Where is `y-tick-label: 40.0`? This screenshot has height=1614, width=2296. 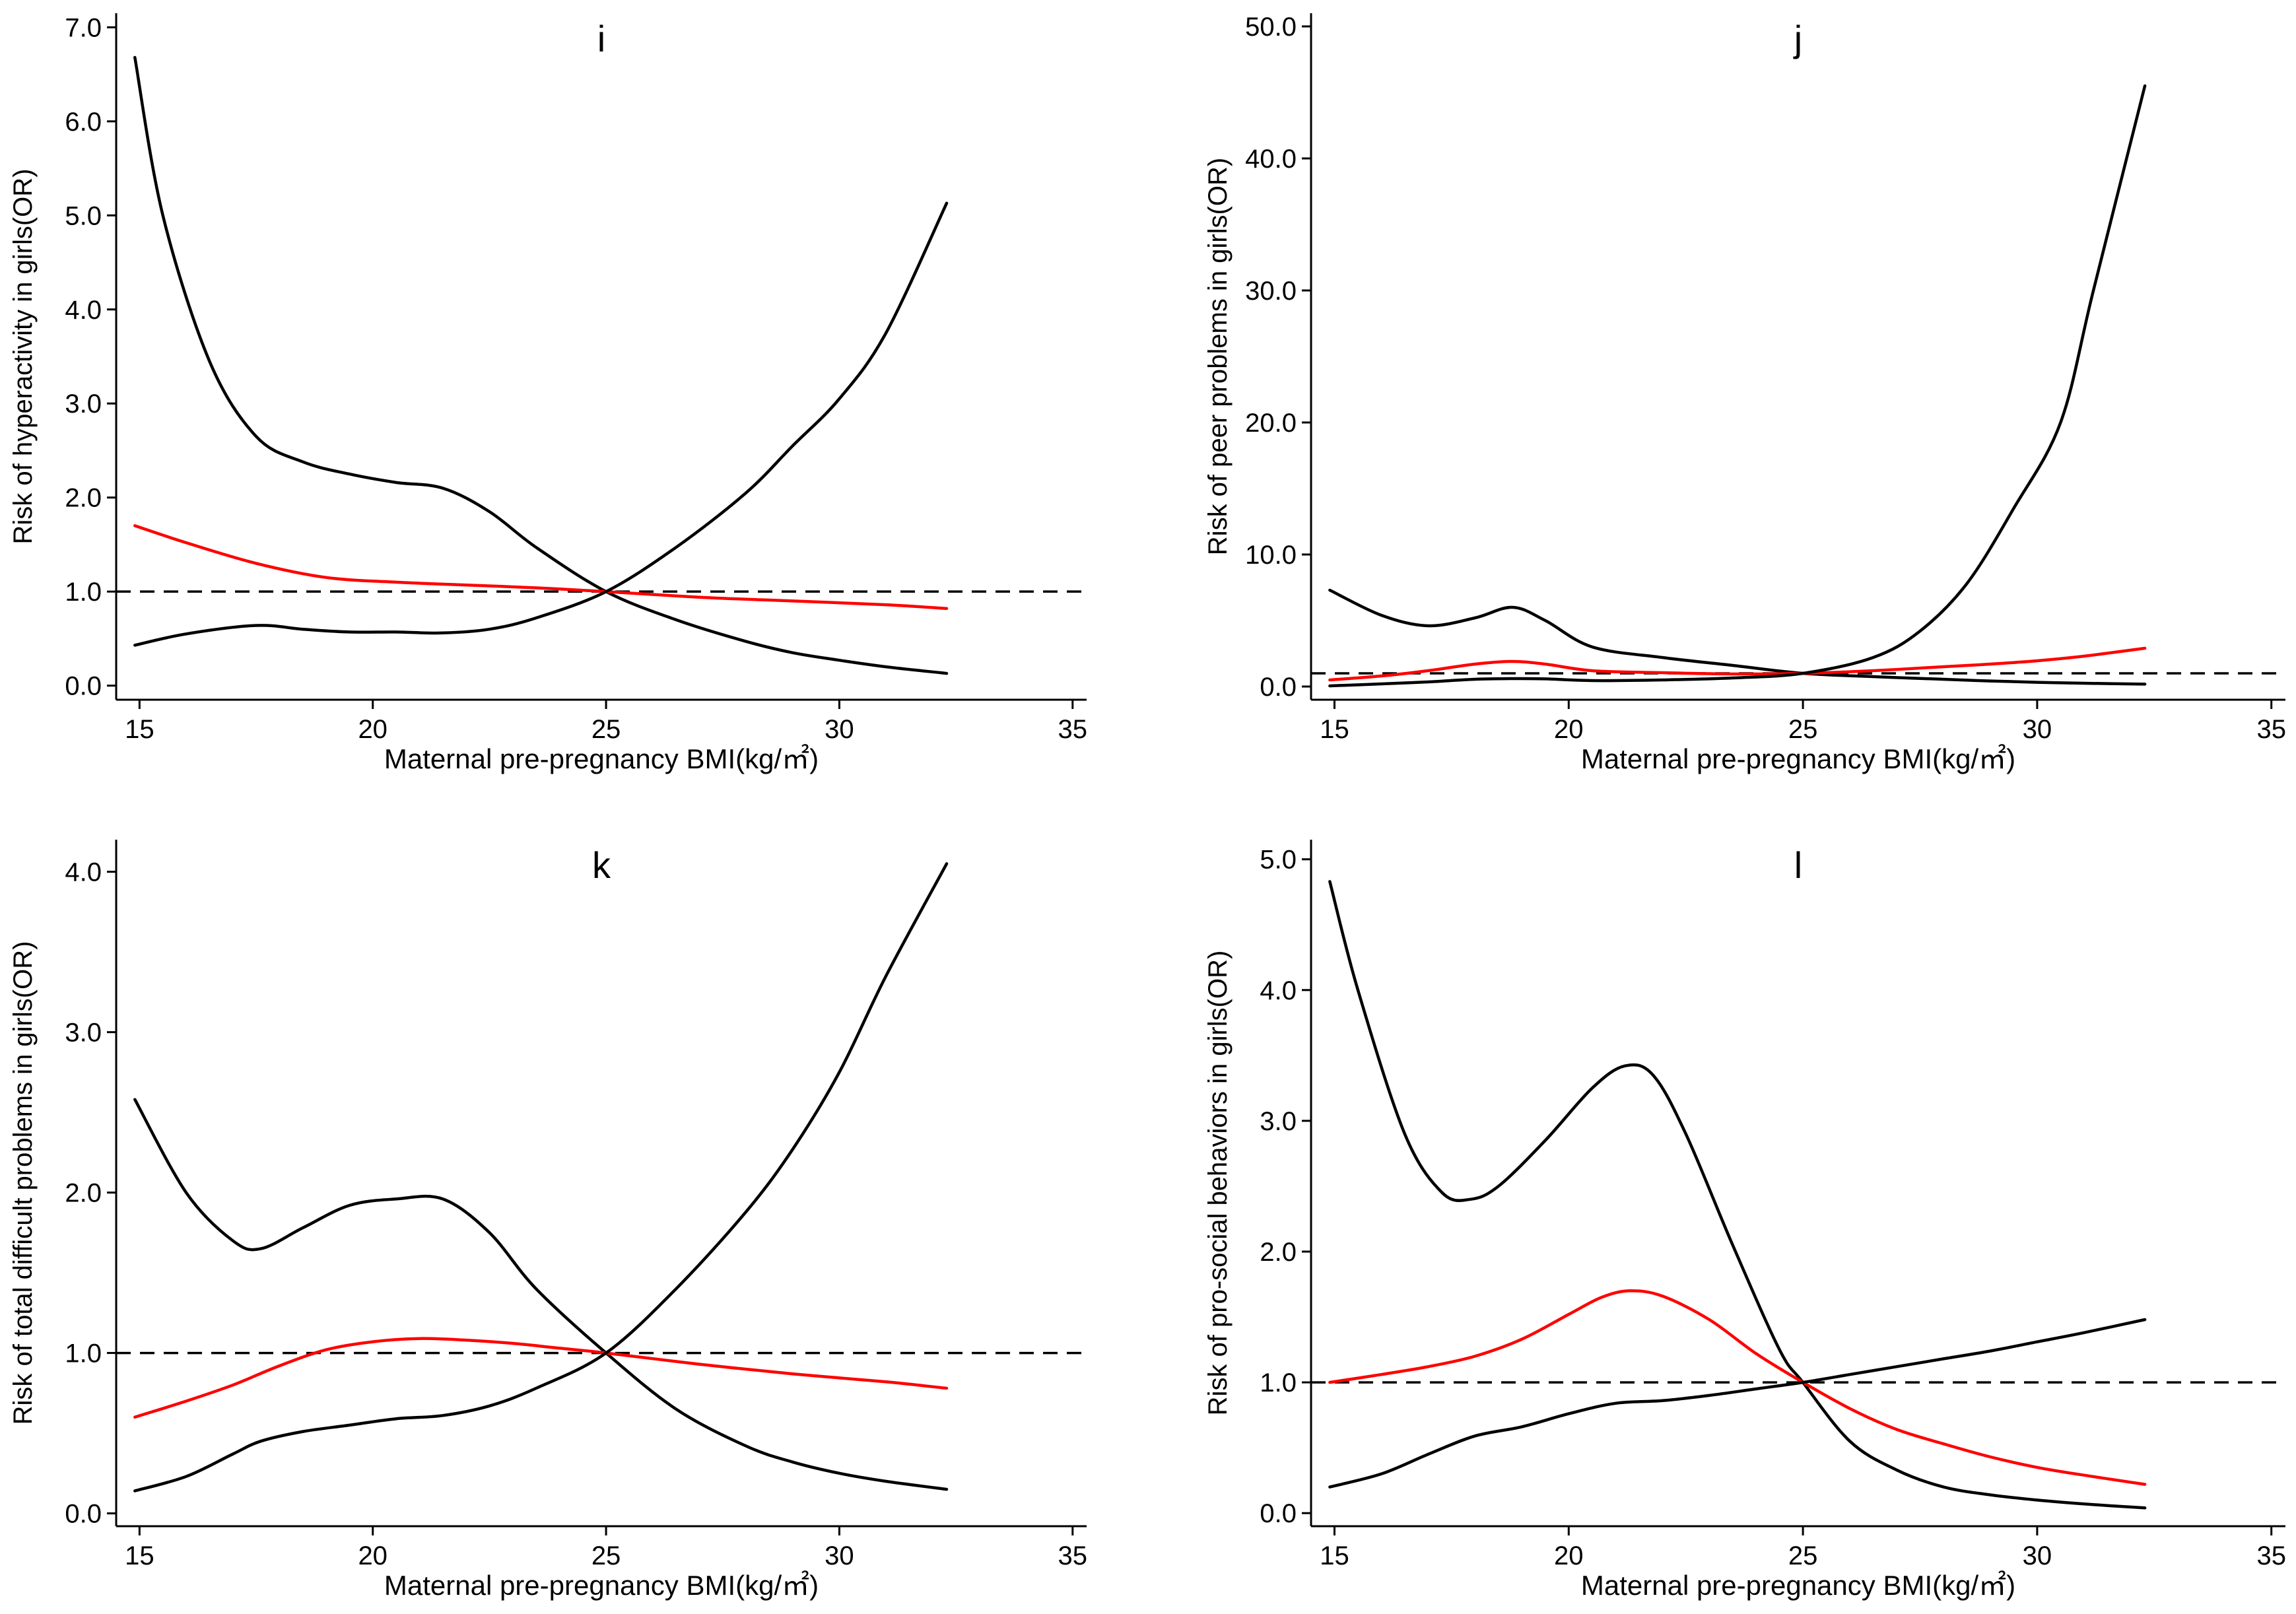 y-tick-label: 40.0 is located at coordinates (1271, 159).